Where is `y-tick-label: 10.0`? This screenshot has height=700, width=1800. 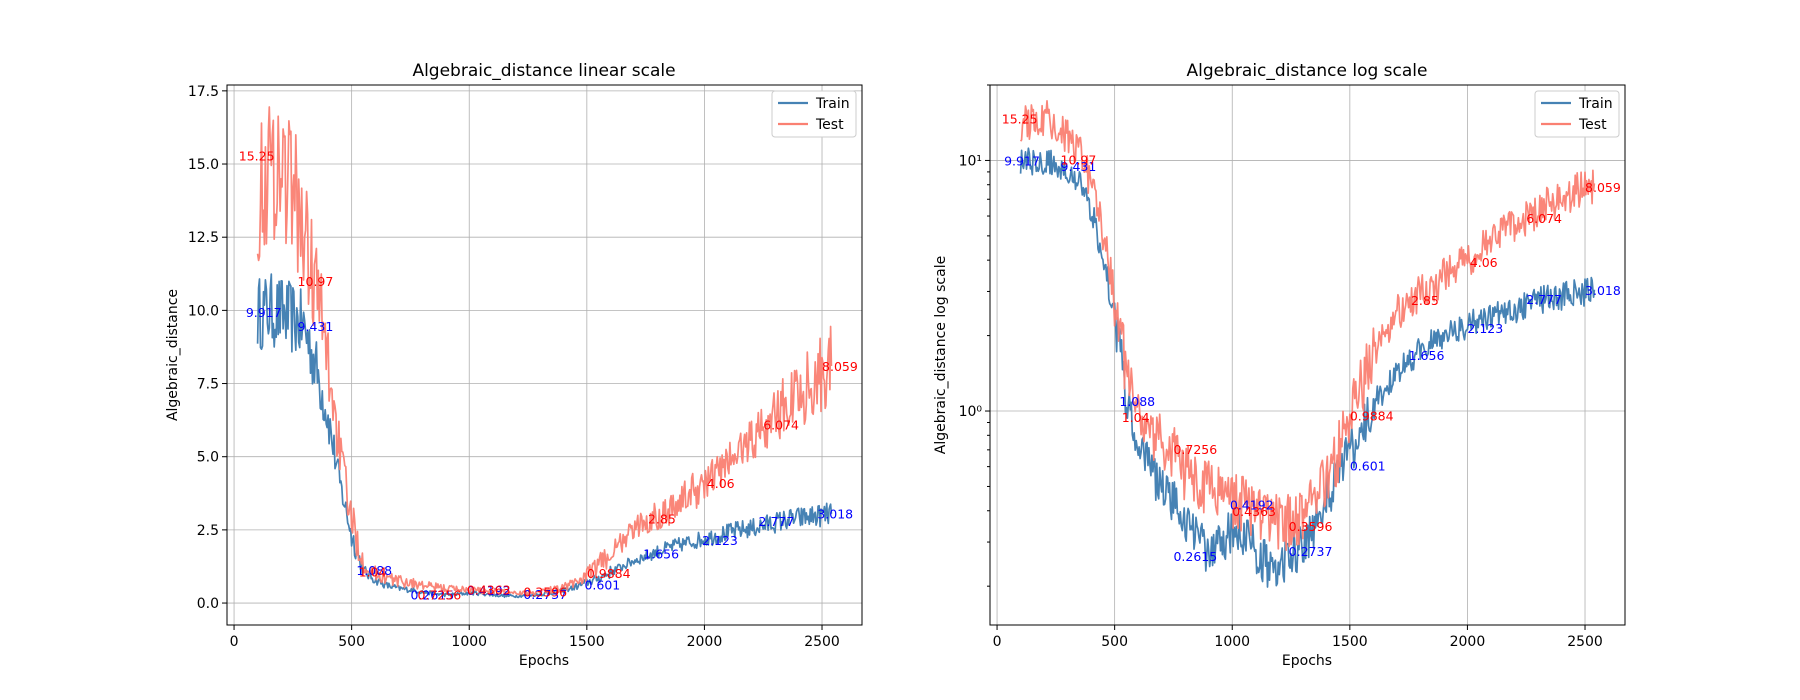
y-tick-label: 10.0 is located at coordinates (203, 311).